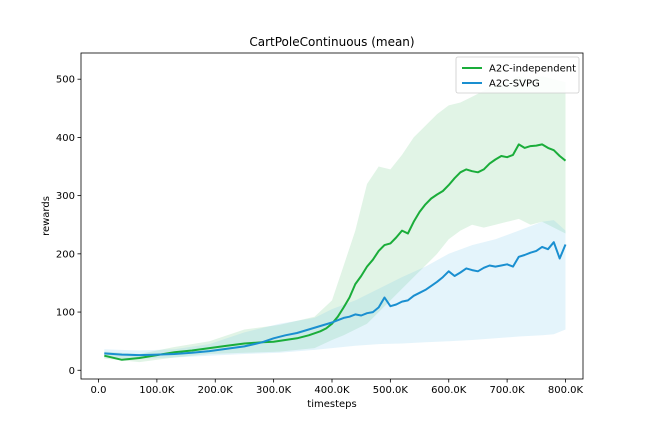 This screenshot has width=648, height=436. What do you see at coordinates (72, 371) in the screenshot?
I see `y-tick-label: 0` at bounding box center [72, 371].